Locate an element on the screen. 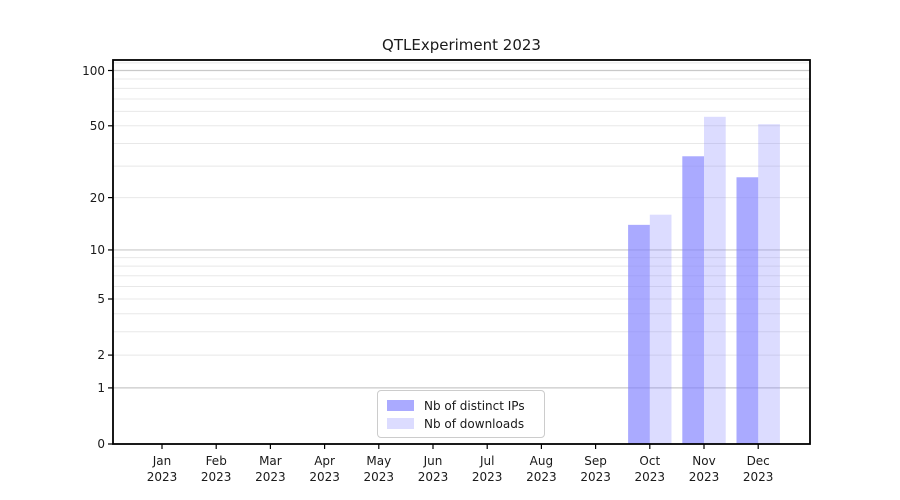 The height and width of the screenshot is (500, 900). x-tick-label-apr: Apr 2023 is located at coordinates (324, 469).